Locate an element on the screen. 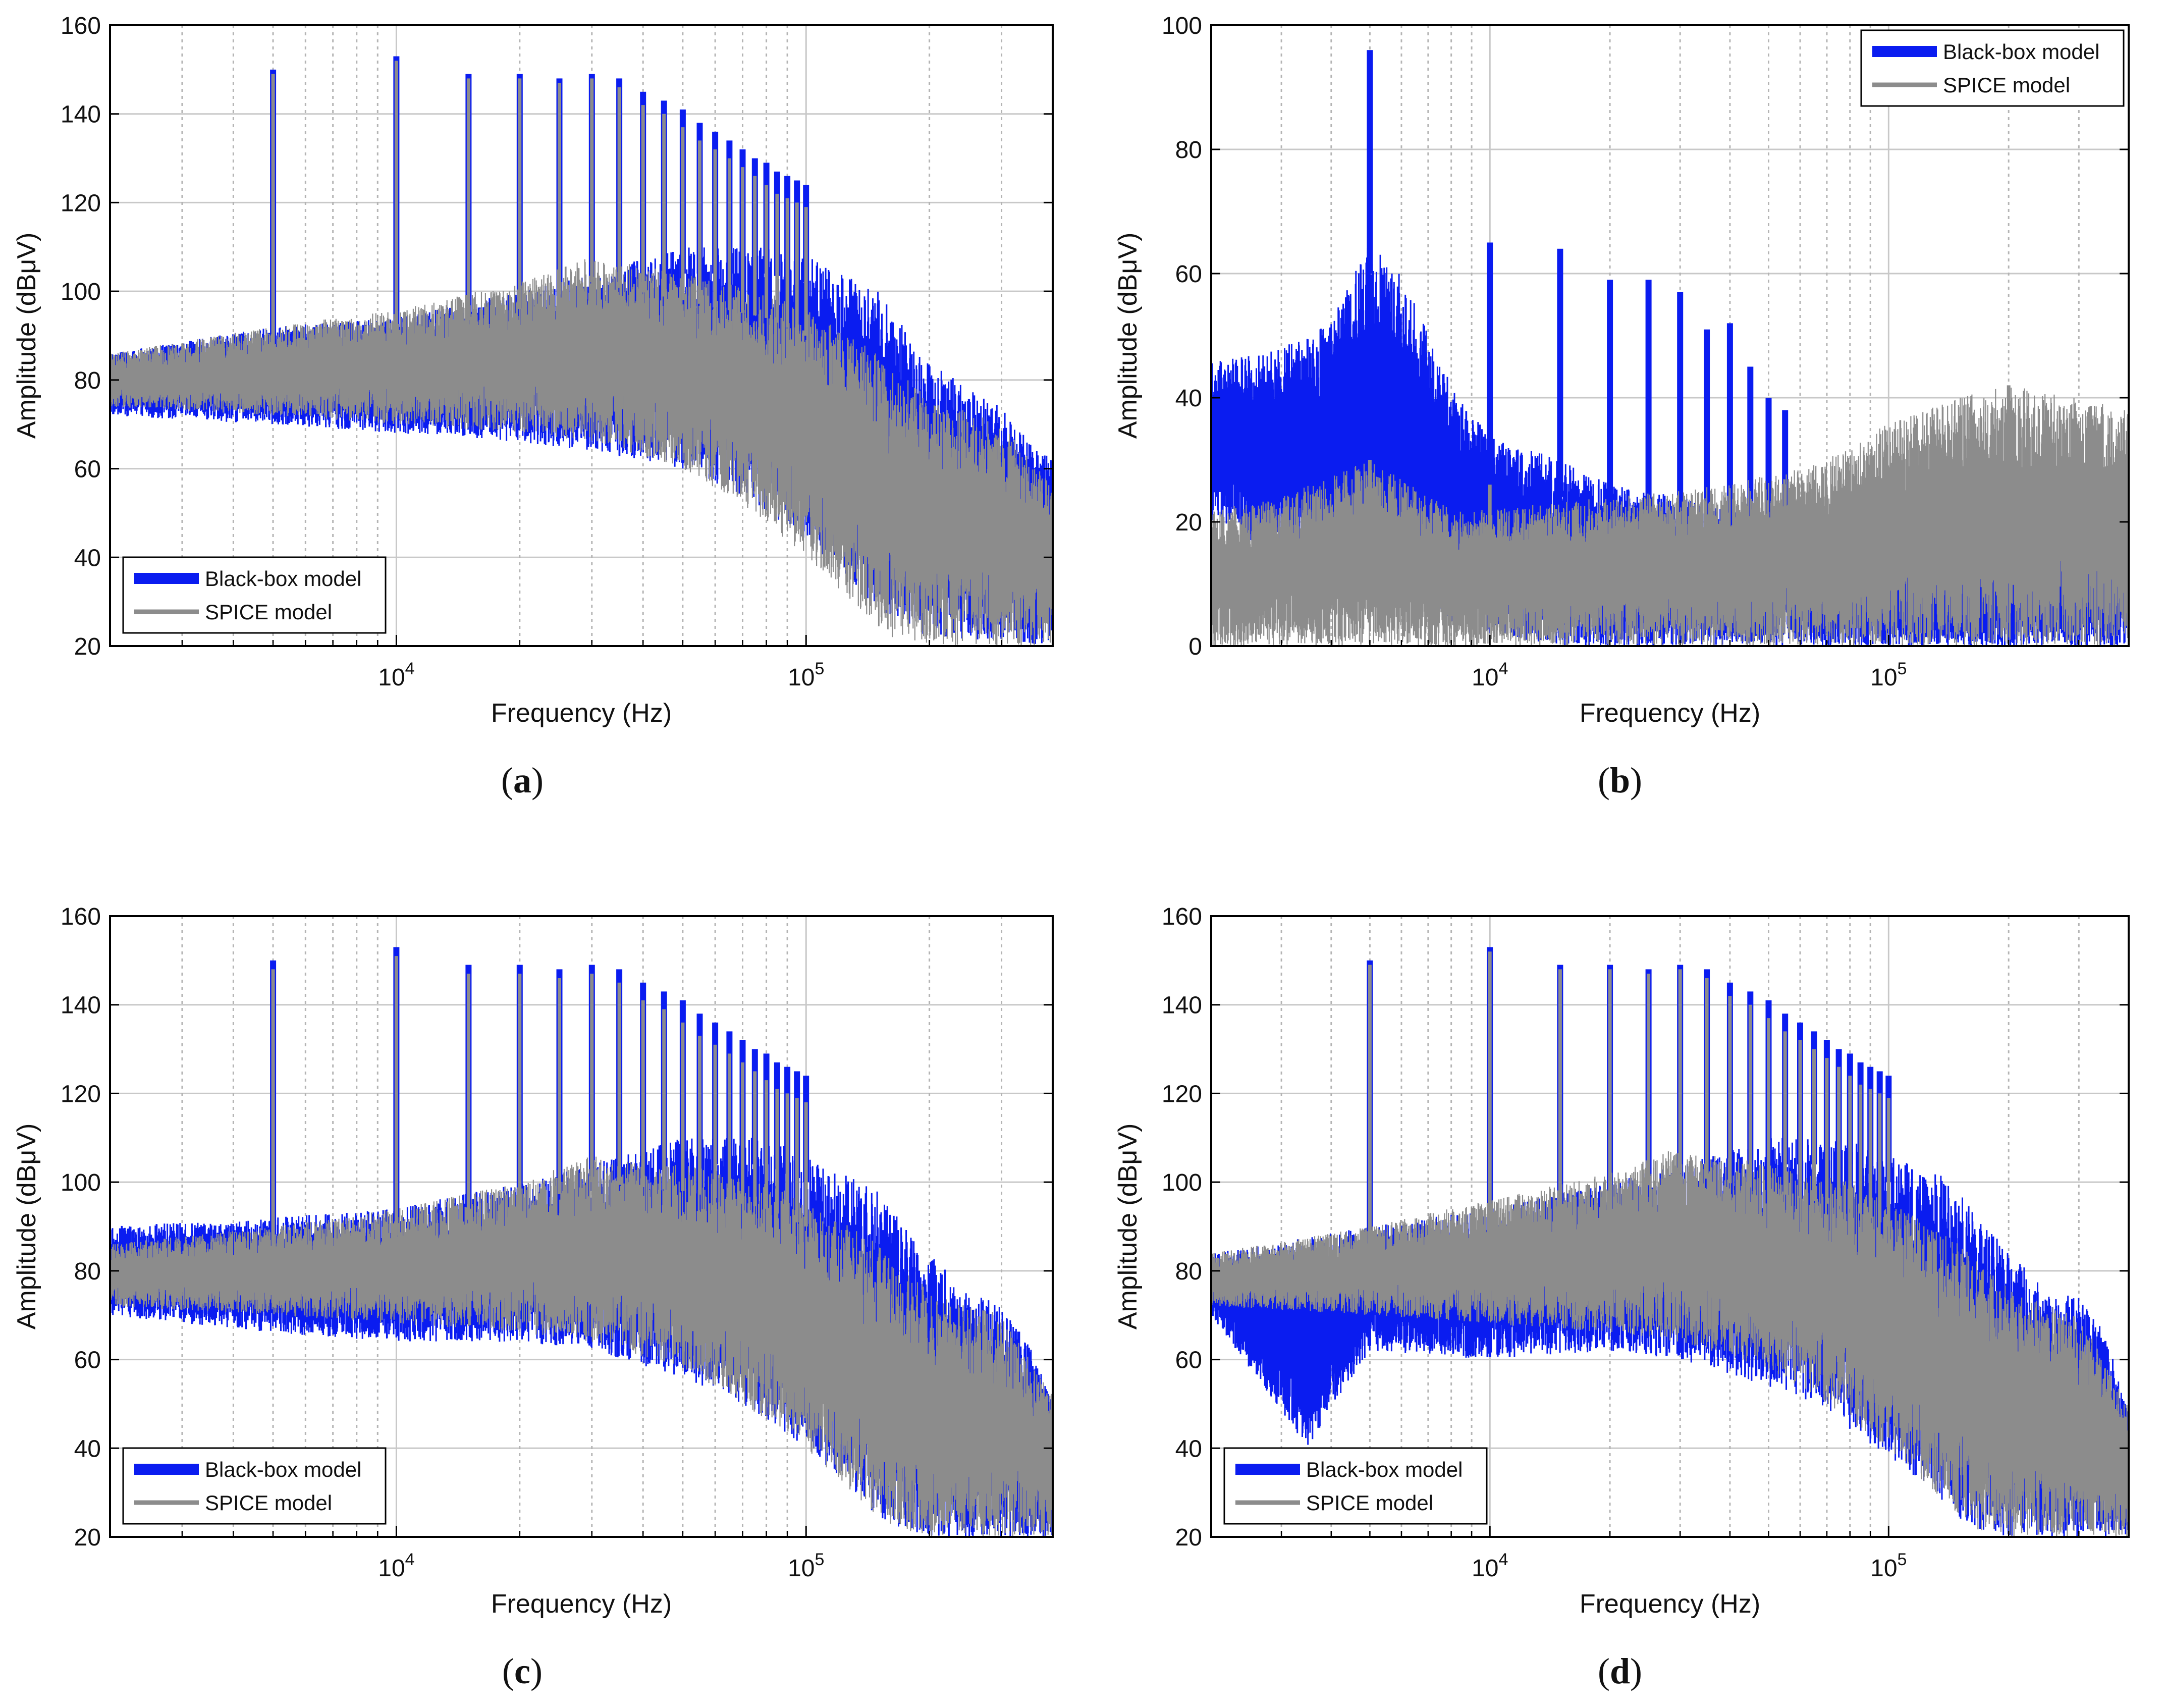  y-tick-label: 20 is located at coordinates (87, 646).